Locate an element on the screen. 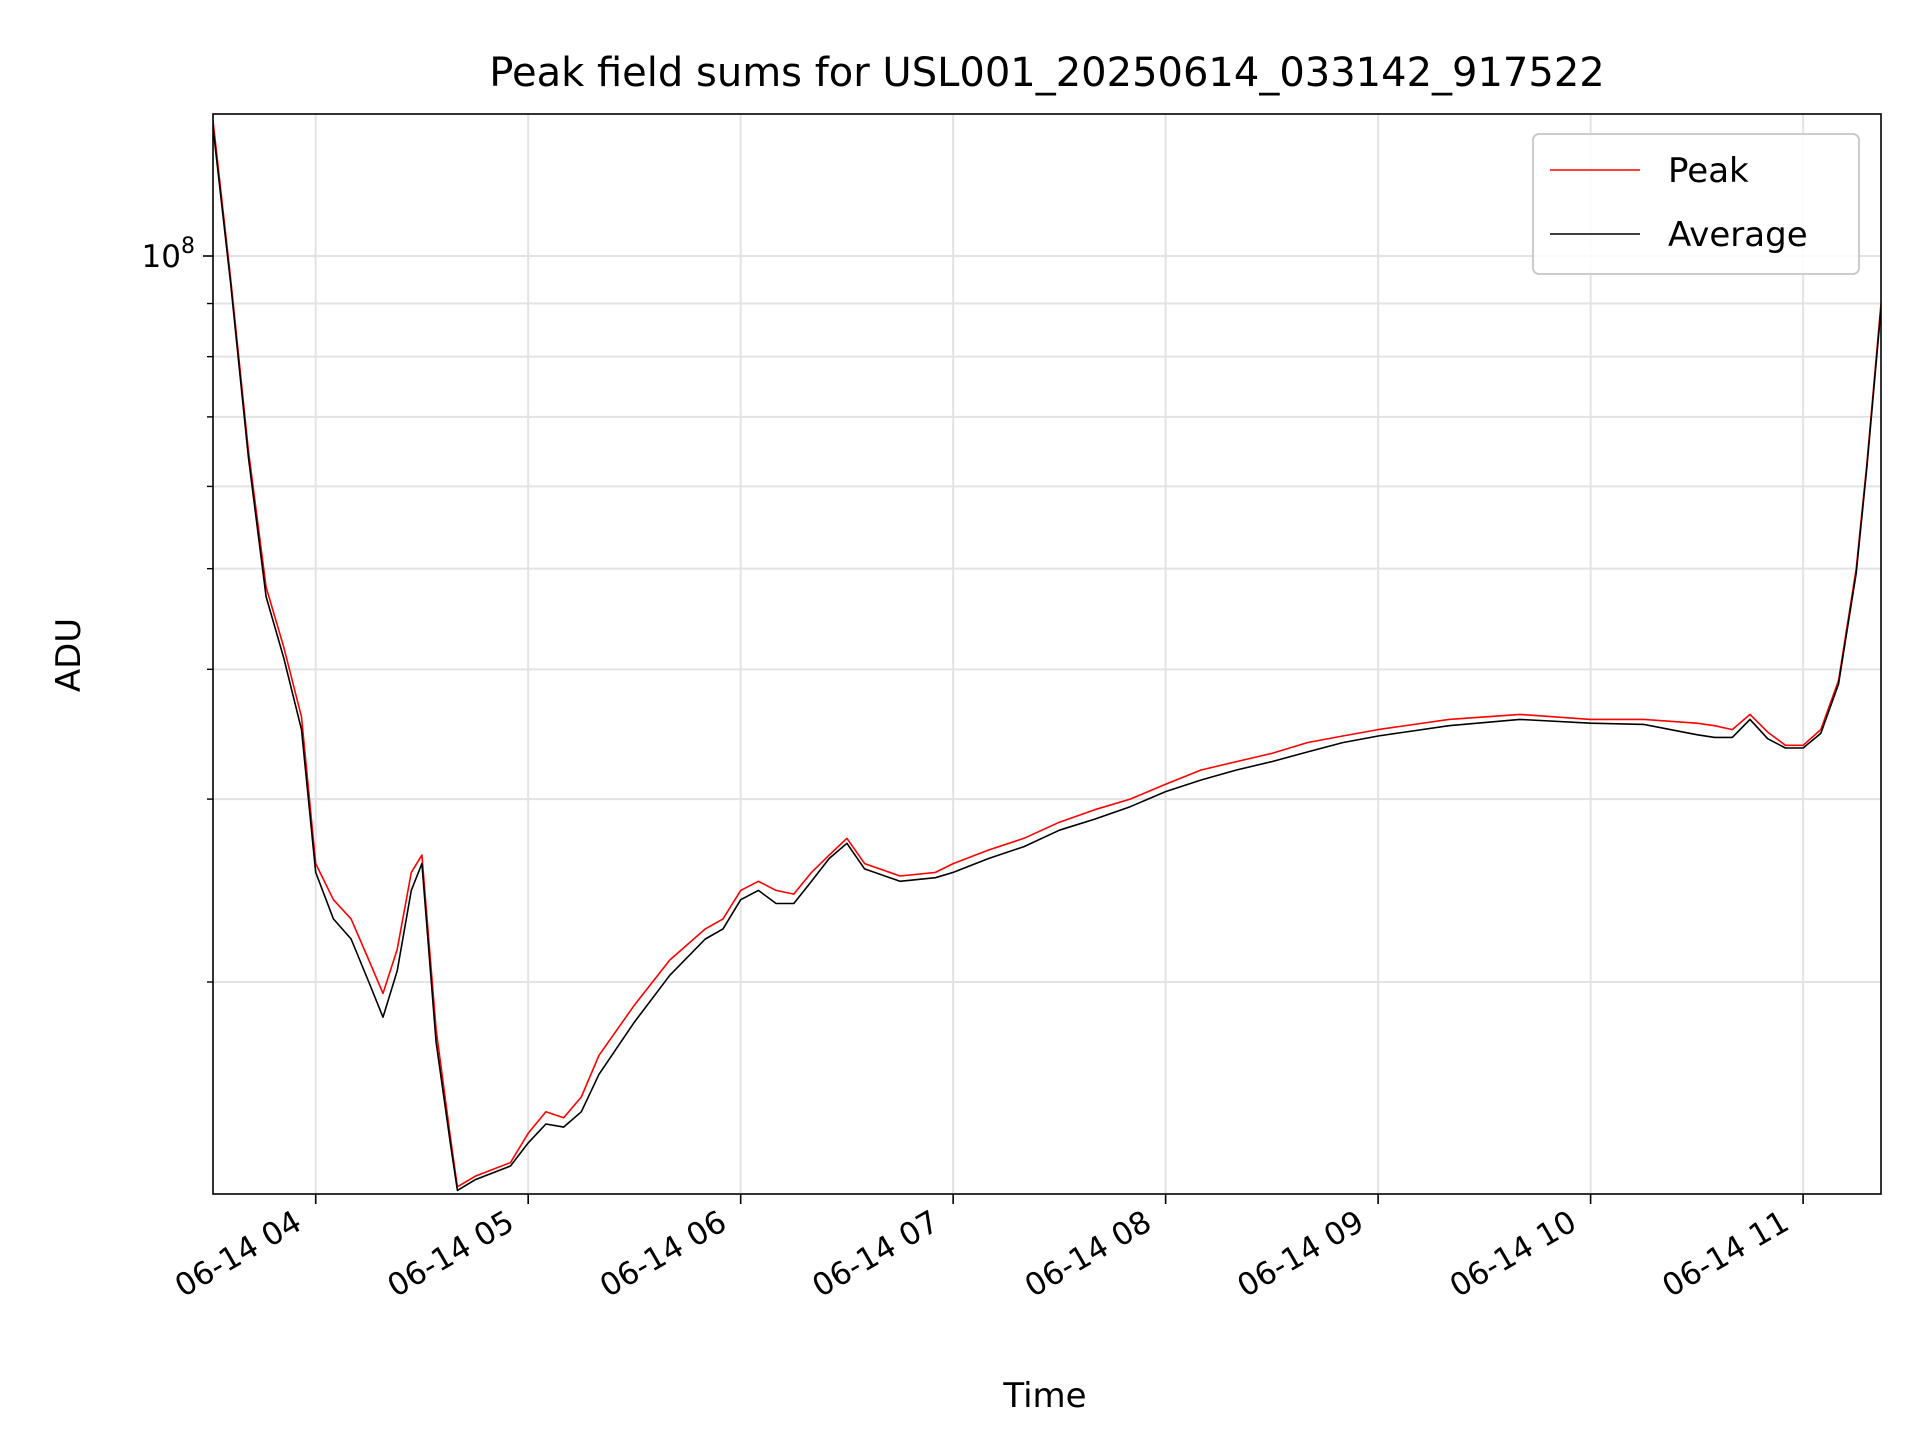 The width and height of the screenshot is (1920, 1440). y-tick-label: 108 is located at coordinates (168, 254).